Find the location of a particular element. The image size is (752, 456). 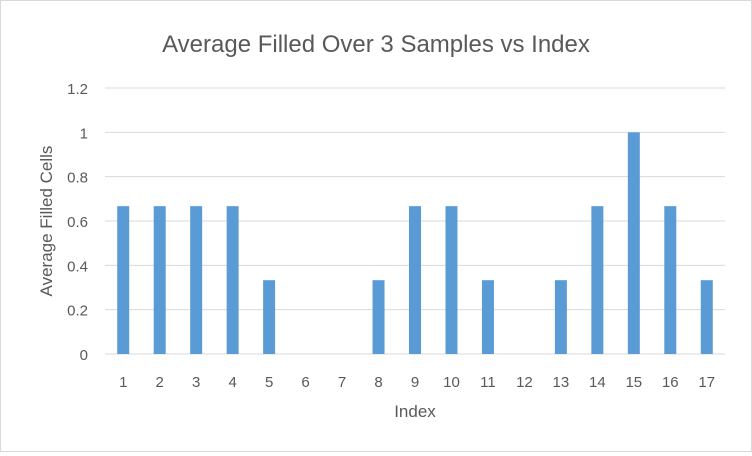

x-axis-tick-labels: 1 2 3 4 5 6 7 8 9 10 11 12 13 14 15 16 17 is located at coordinates (417, 382).